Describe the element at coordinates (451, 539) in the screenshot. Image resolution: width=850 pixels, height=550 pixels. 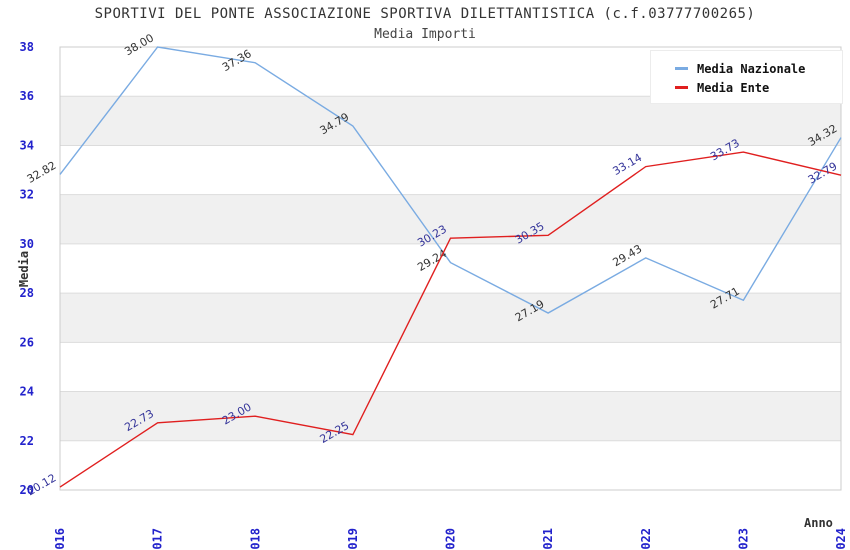
I see `x-tick-label: 2020` at that location.